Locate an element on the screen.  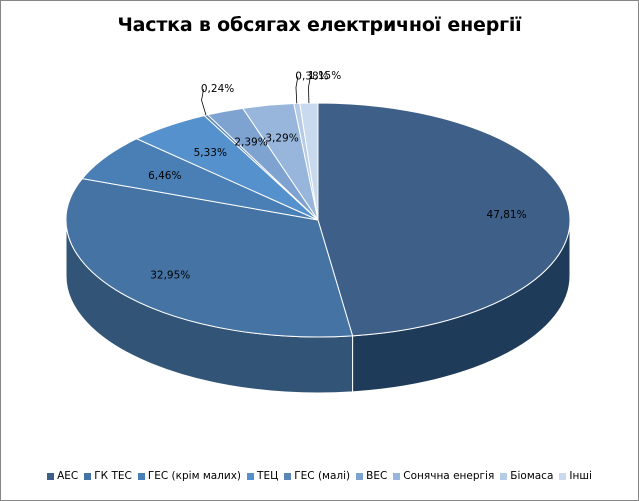
legend-entry: ГЕС (малі) is located at coordinates (317, 476).